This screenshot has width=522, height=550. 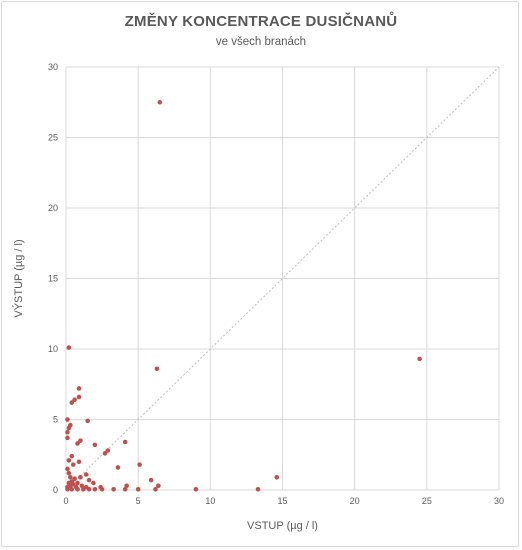 I want to click on x-tick-label: 25, so click(x=427, y=501).